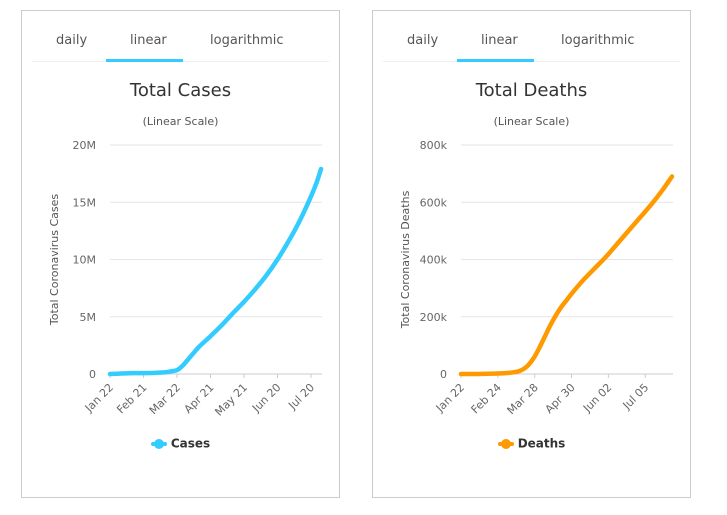 Image resolution: width=727 pixels, height=515 pixels. What do you see at coordinates (301, 397) in the screenshot?
I see `x-tick-label: Jul 20` at bounding box center [301, 397].